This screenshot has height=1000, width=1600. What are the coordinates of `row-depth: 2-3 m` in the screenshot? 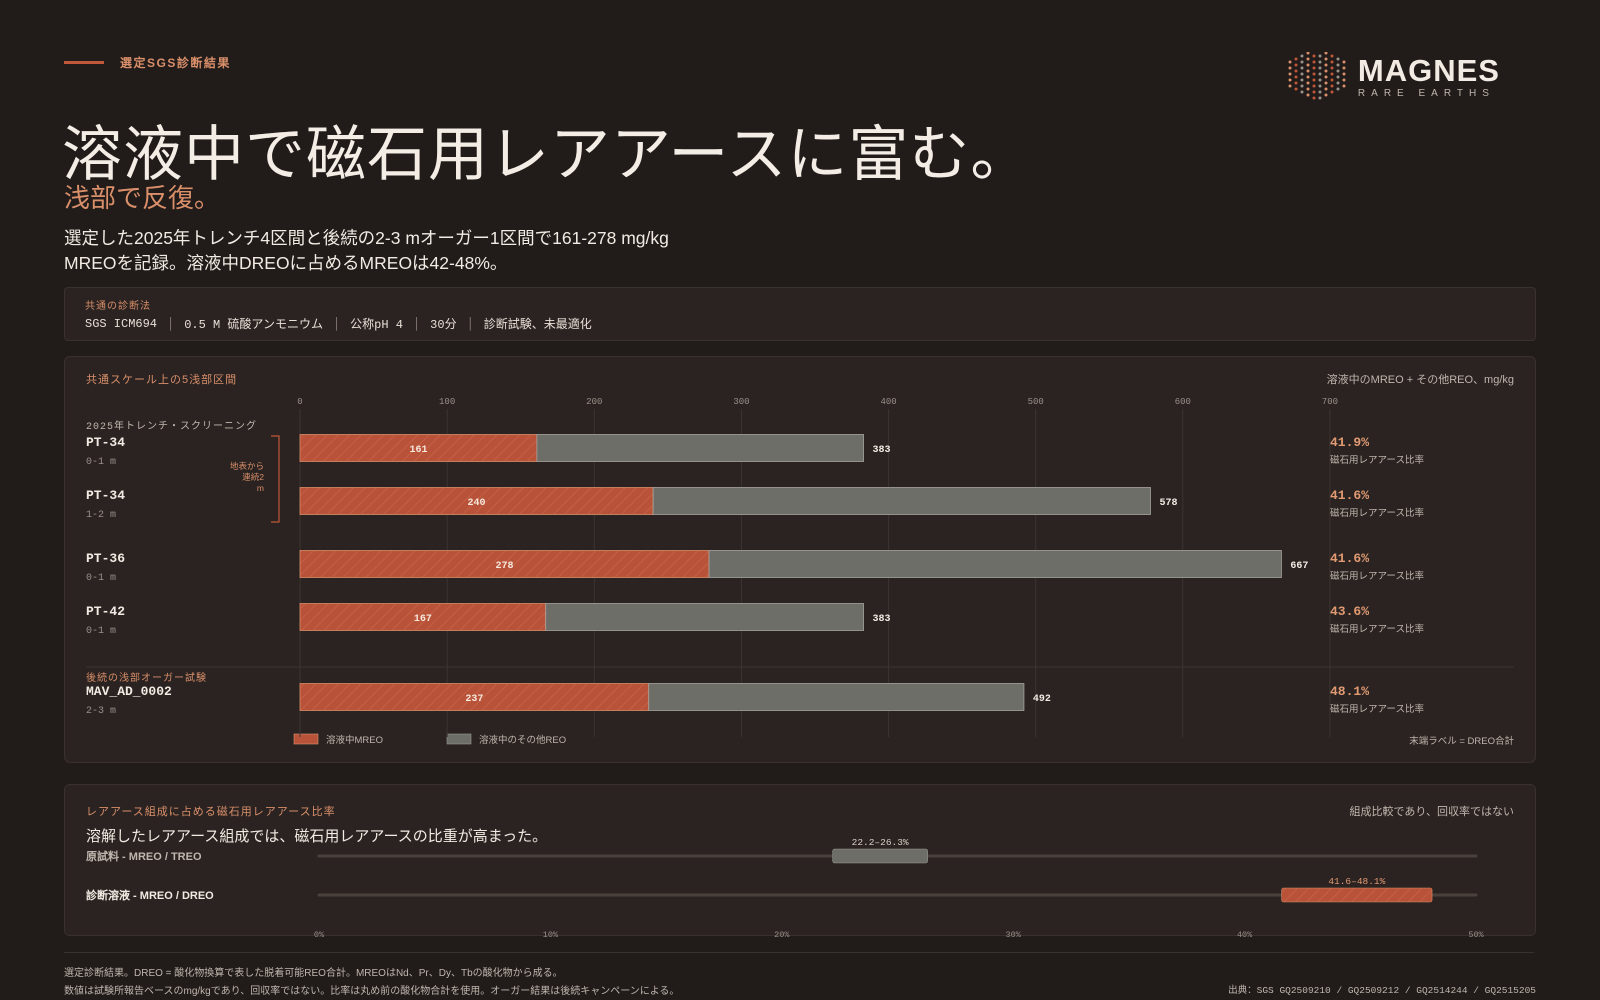 It's located at (101, 711).